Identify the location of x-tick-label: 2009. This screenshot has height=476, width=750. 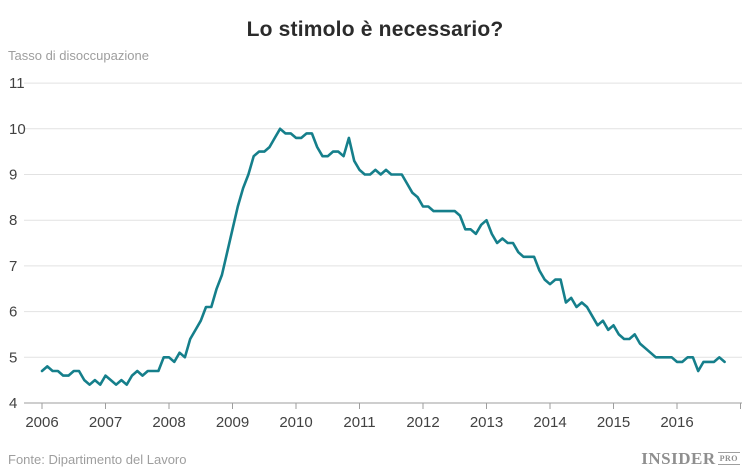
(232, 422).